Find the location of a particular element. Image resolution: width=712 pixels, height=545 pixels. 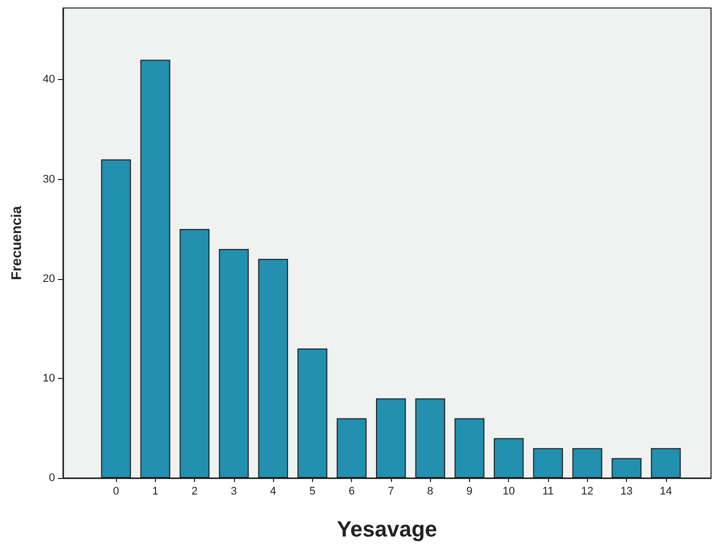

x-axis-title: Yesavage is located at coordinates (387, 529).